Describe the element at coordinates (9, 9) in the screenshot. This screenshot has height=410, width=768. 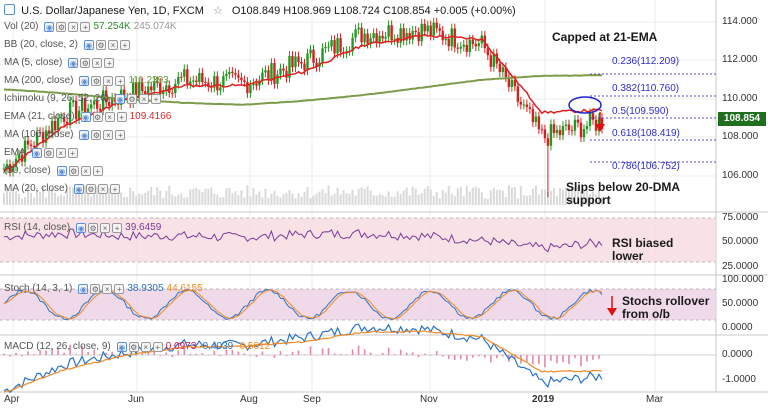
I see `symbol-icon` at that location.